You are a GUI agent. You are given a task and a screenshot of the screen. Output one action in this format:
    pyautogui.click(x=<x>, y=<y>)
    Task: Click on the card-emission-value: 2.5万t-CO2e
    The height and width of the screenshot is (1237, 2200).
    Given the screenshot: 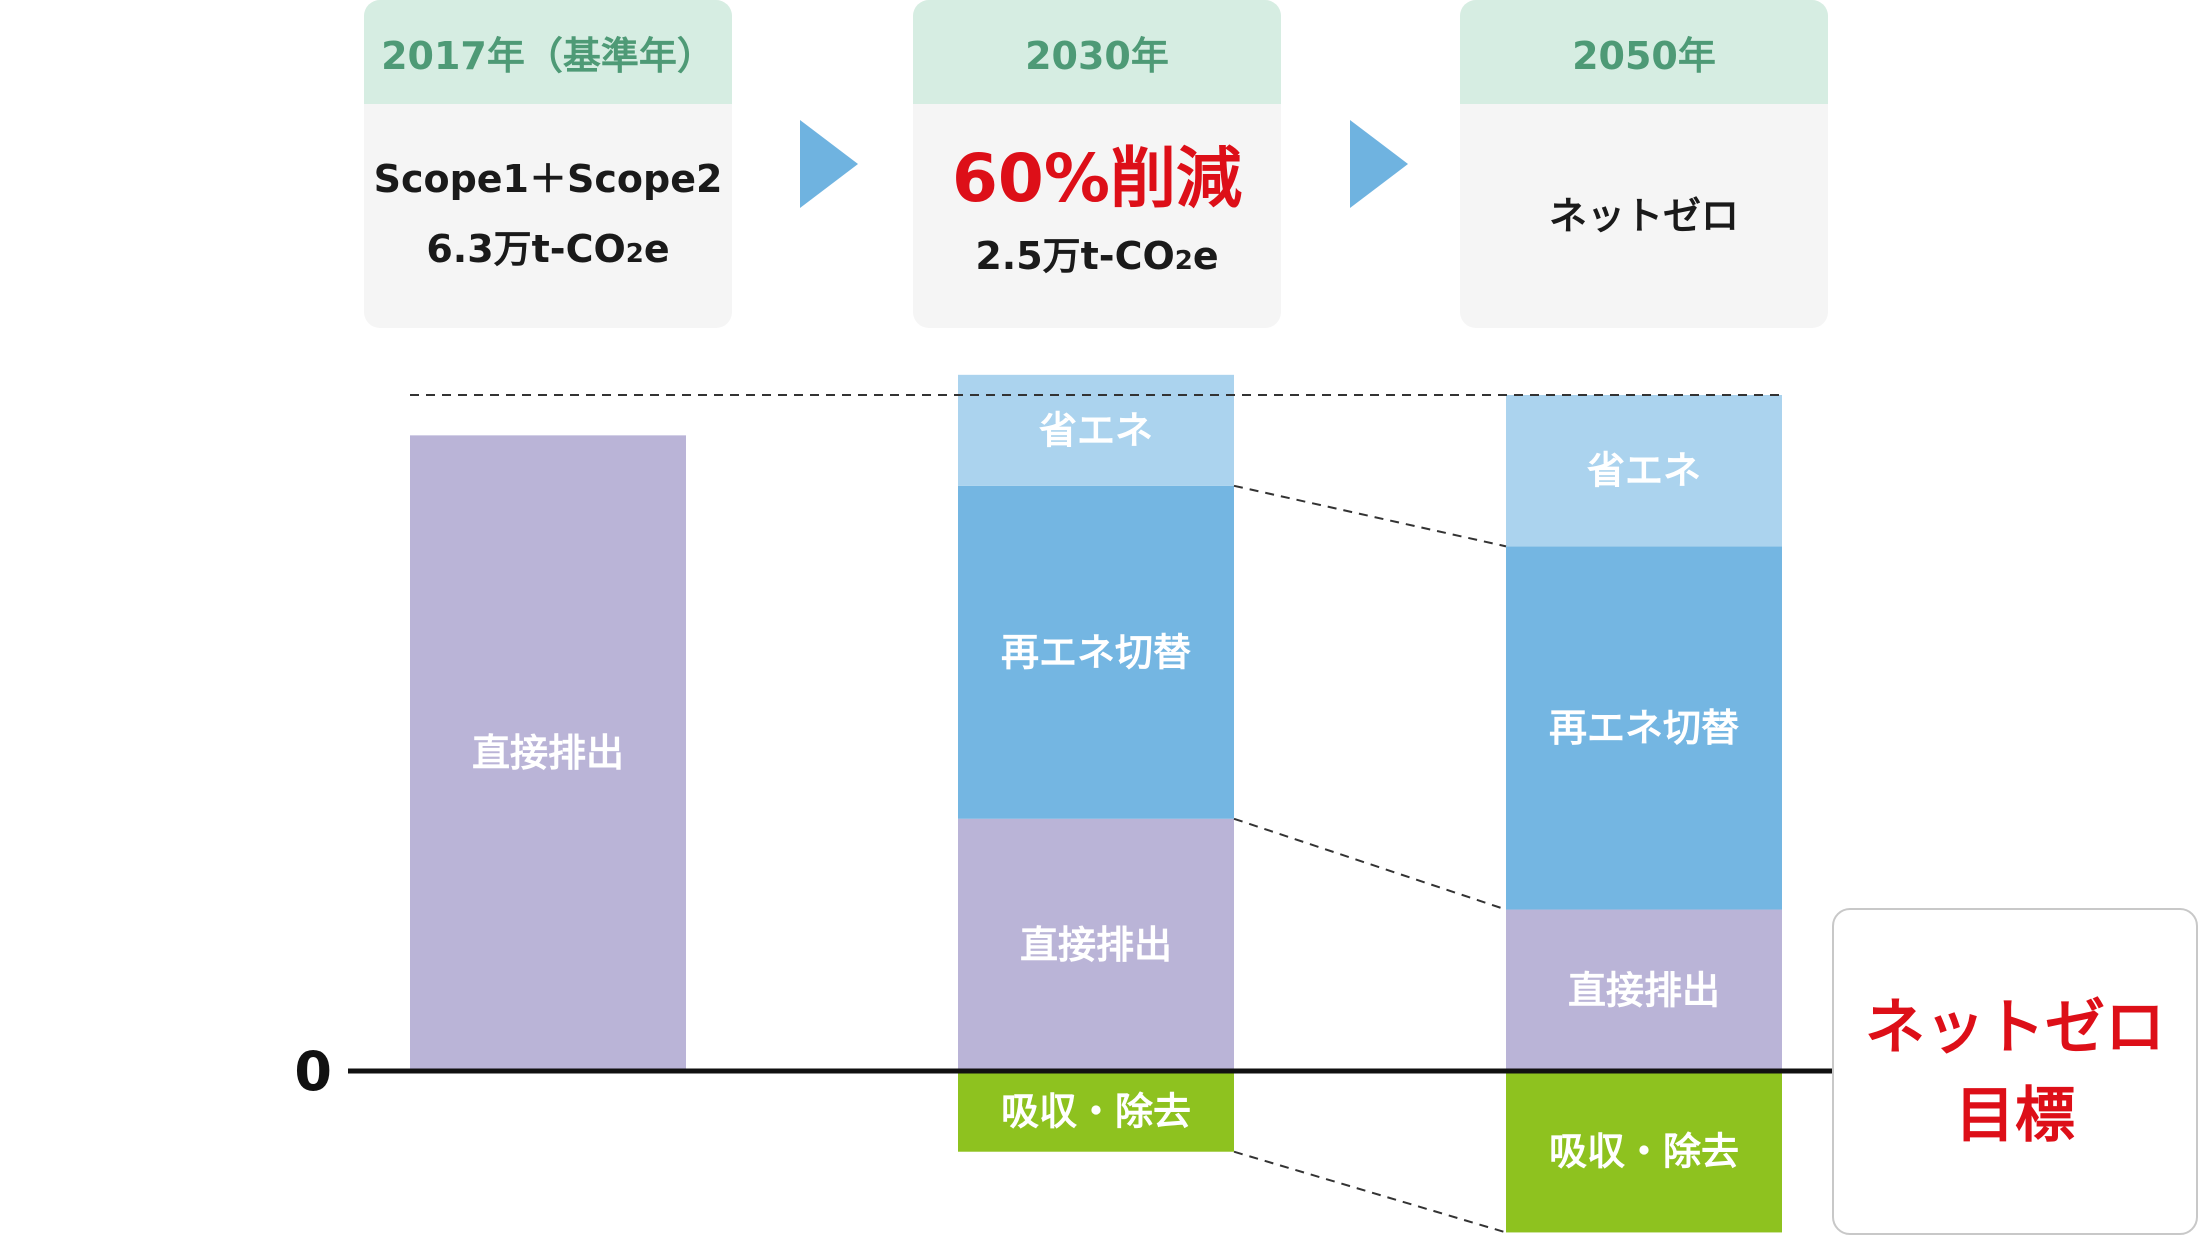 What is the action you would take?
    pyautogui.click(x=1096, y=258)
    